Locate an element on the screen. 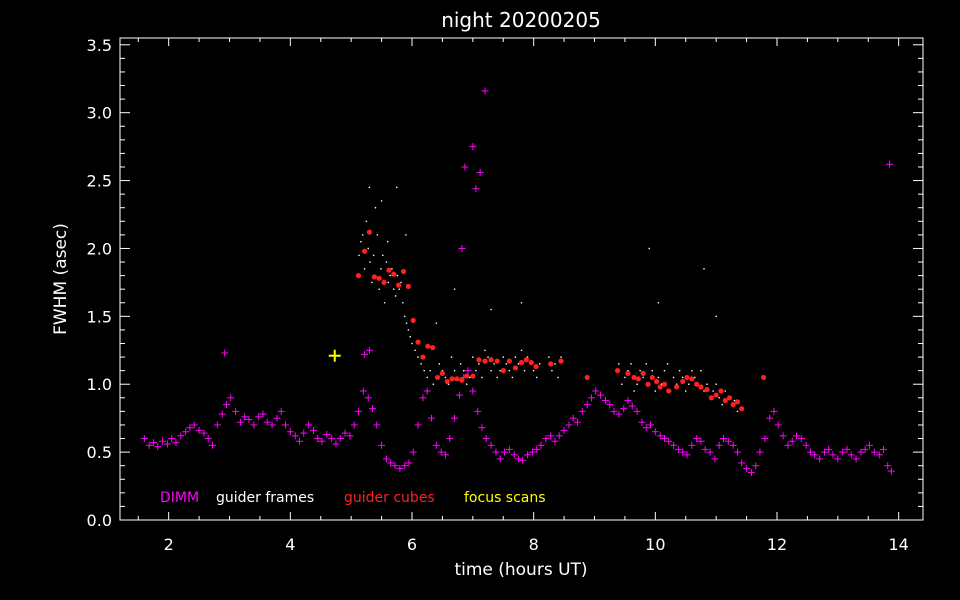  focus-scans-point is located at coordinates (334, 355).